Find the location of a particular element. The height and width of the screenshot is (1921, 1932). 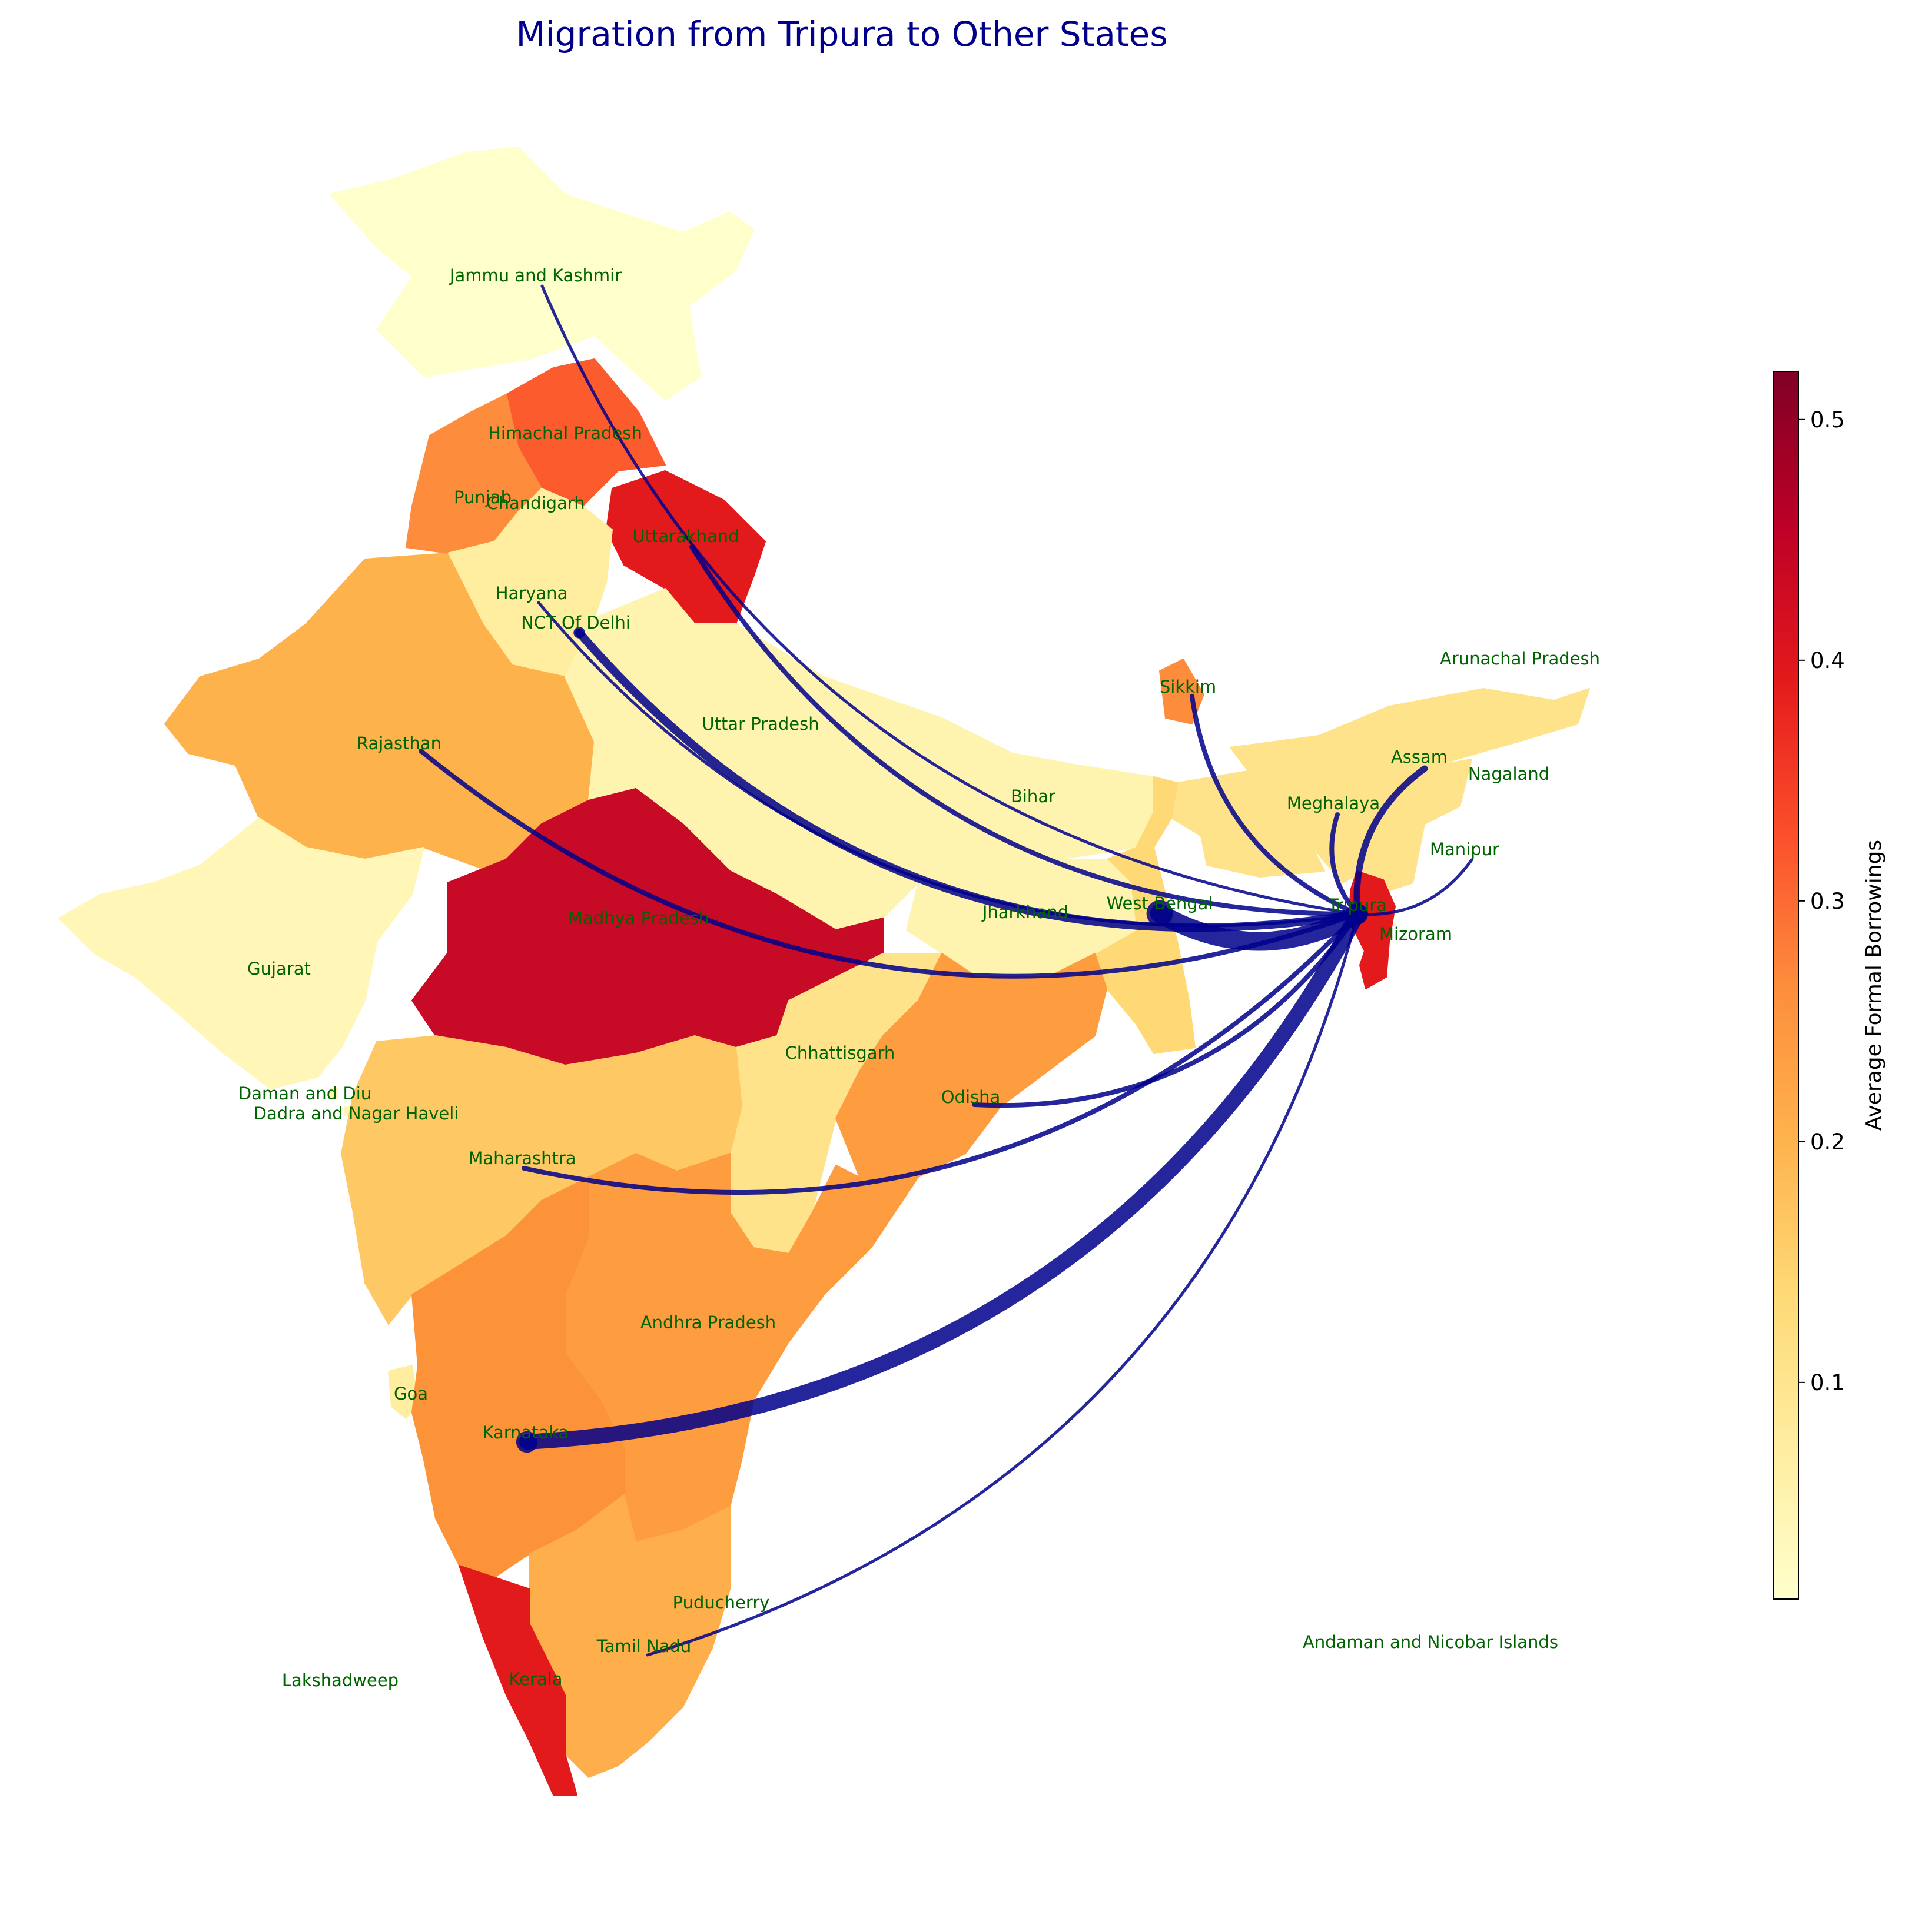

state-kerala is located at coordinates (518, 1680).